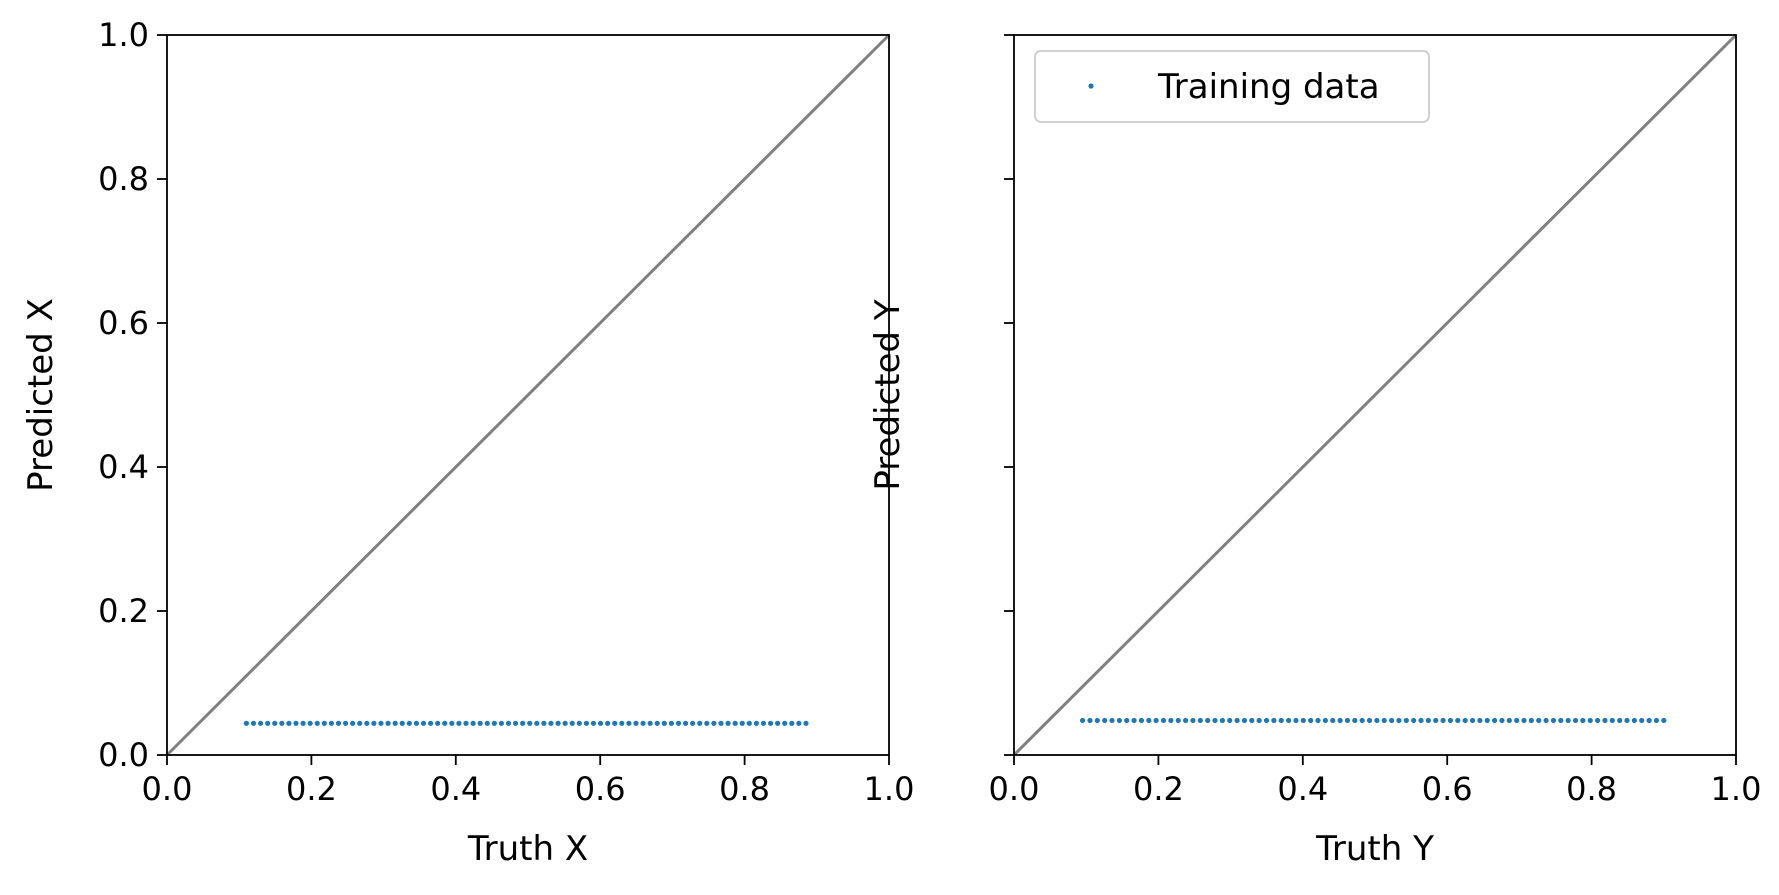 This screenshot has height=895, width=1779. What do you see at coordinates (888, 394) in the screenshot?
I see `y-axis-label: Predicted Y` at bounding box center [888, 394].